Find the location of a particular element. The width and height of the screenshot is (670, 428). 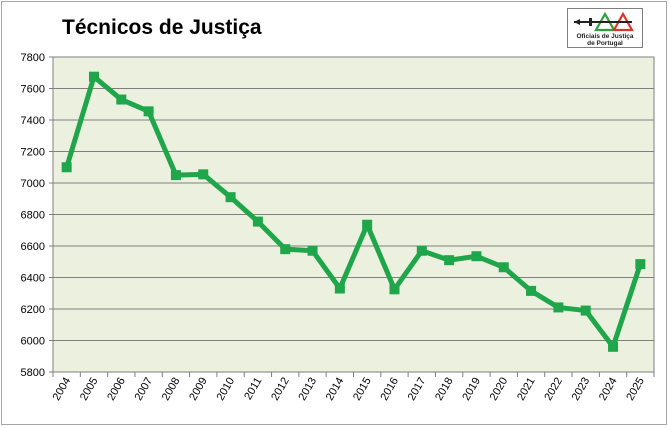

x-tick-label: 2018 is located at coordinates (444, 389).